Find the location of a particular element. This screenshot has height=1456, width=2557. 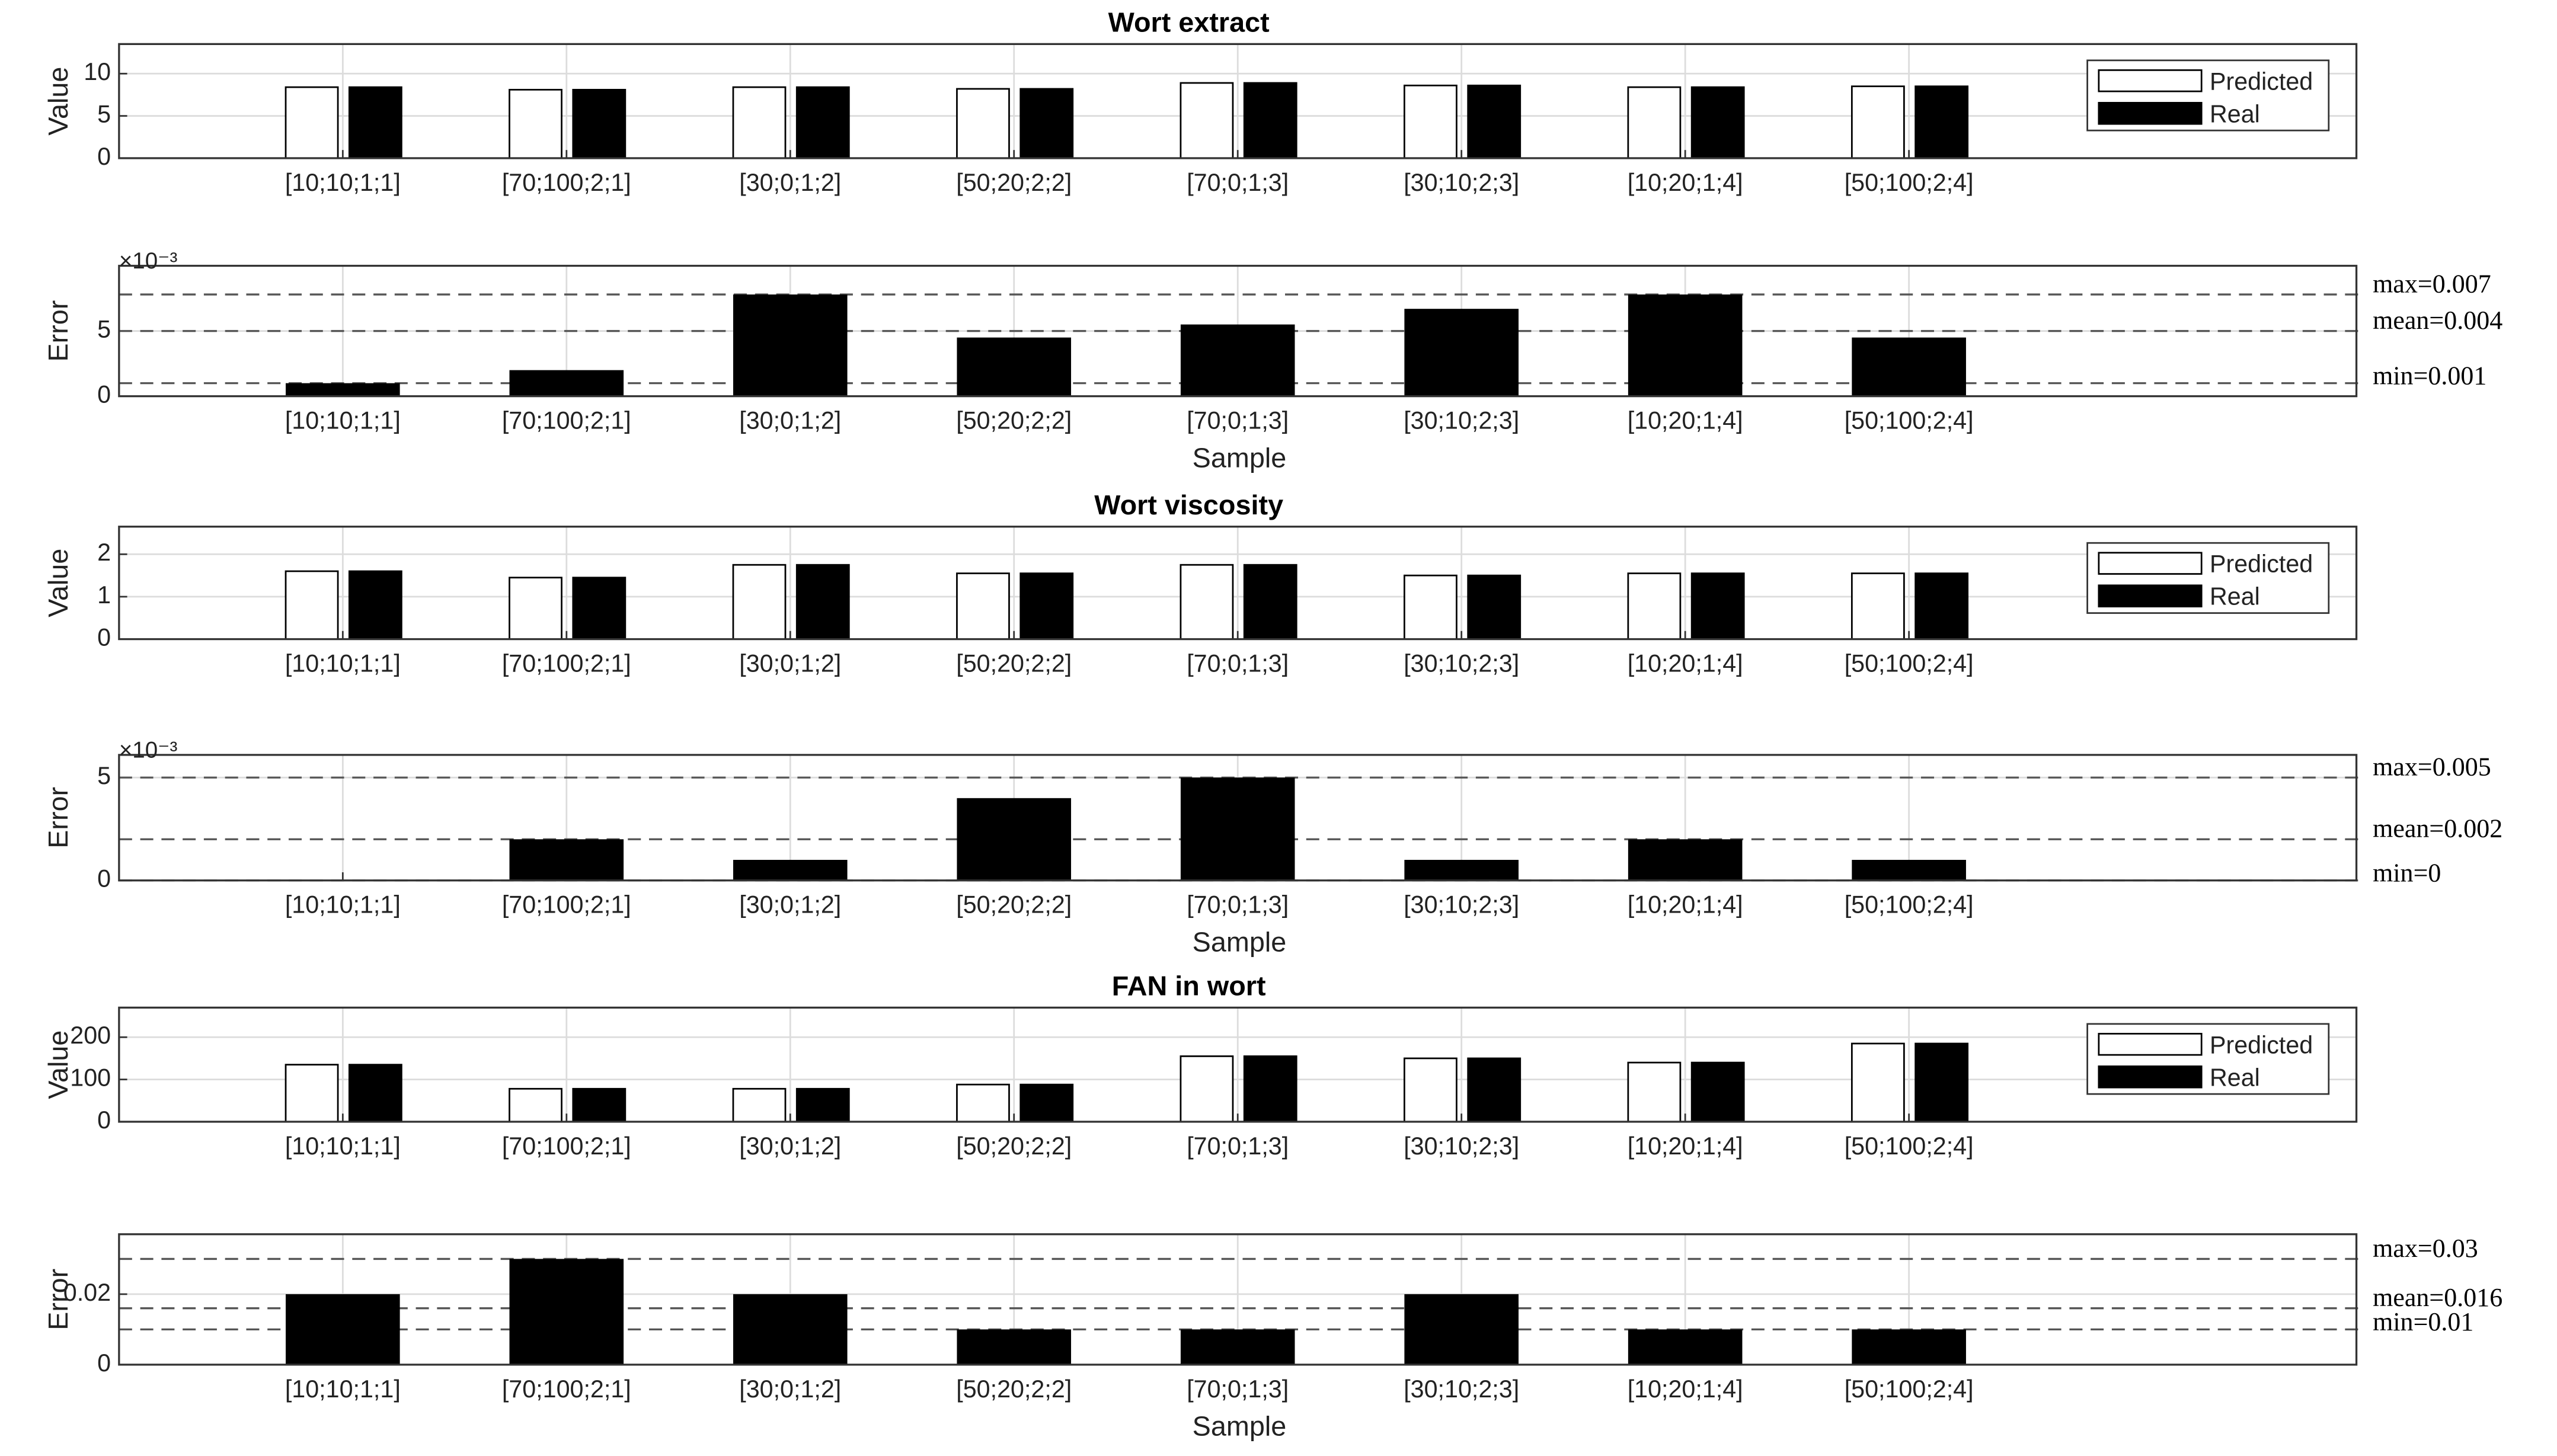

reference-label: min=0.001 is located at coordinates (2429, 375).